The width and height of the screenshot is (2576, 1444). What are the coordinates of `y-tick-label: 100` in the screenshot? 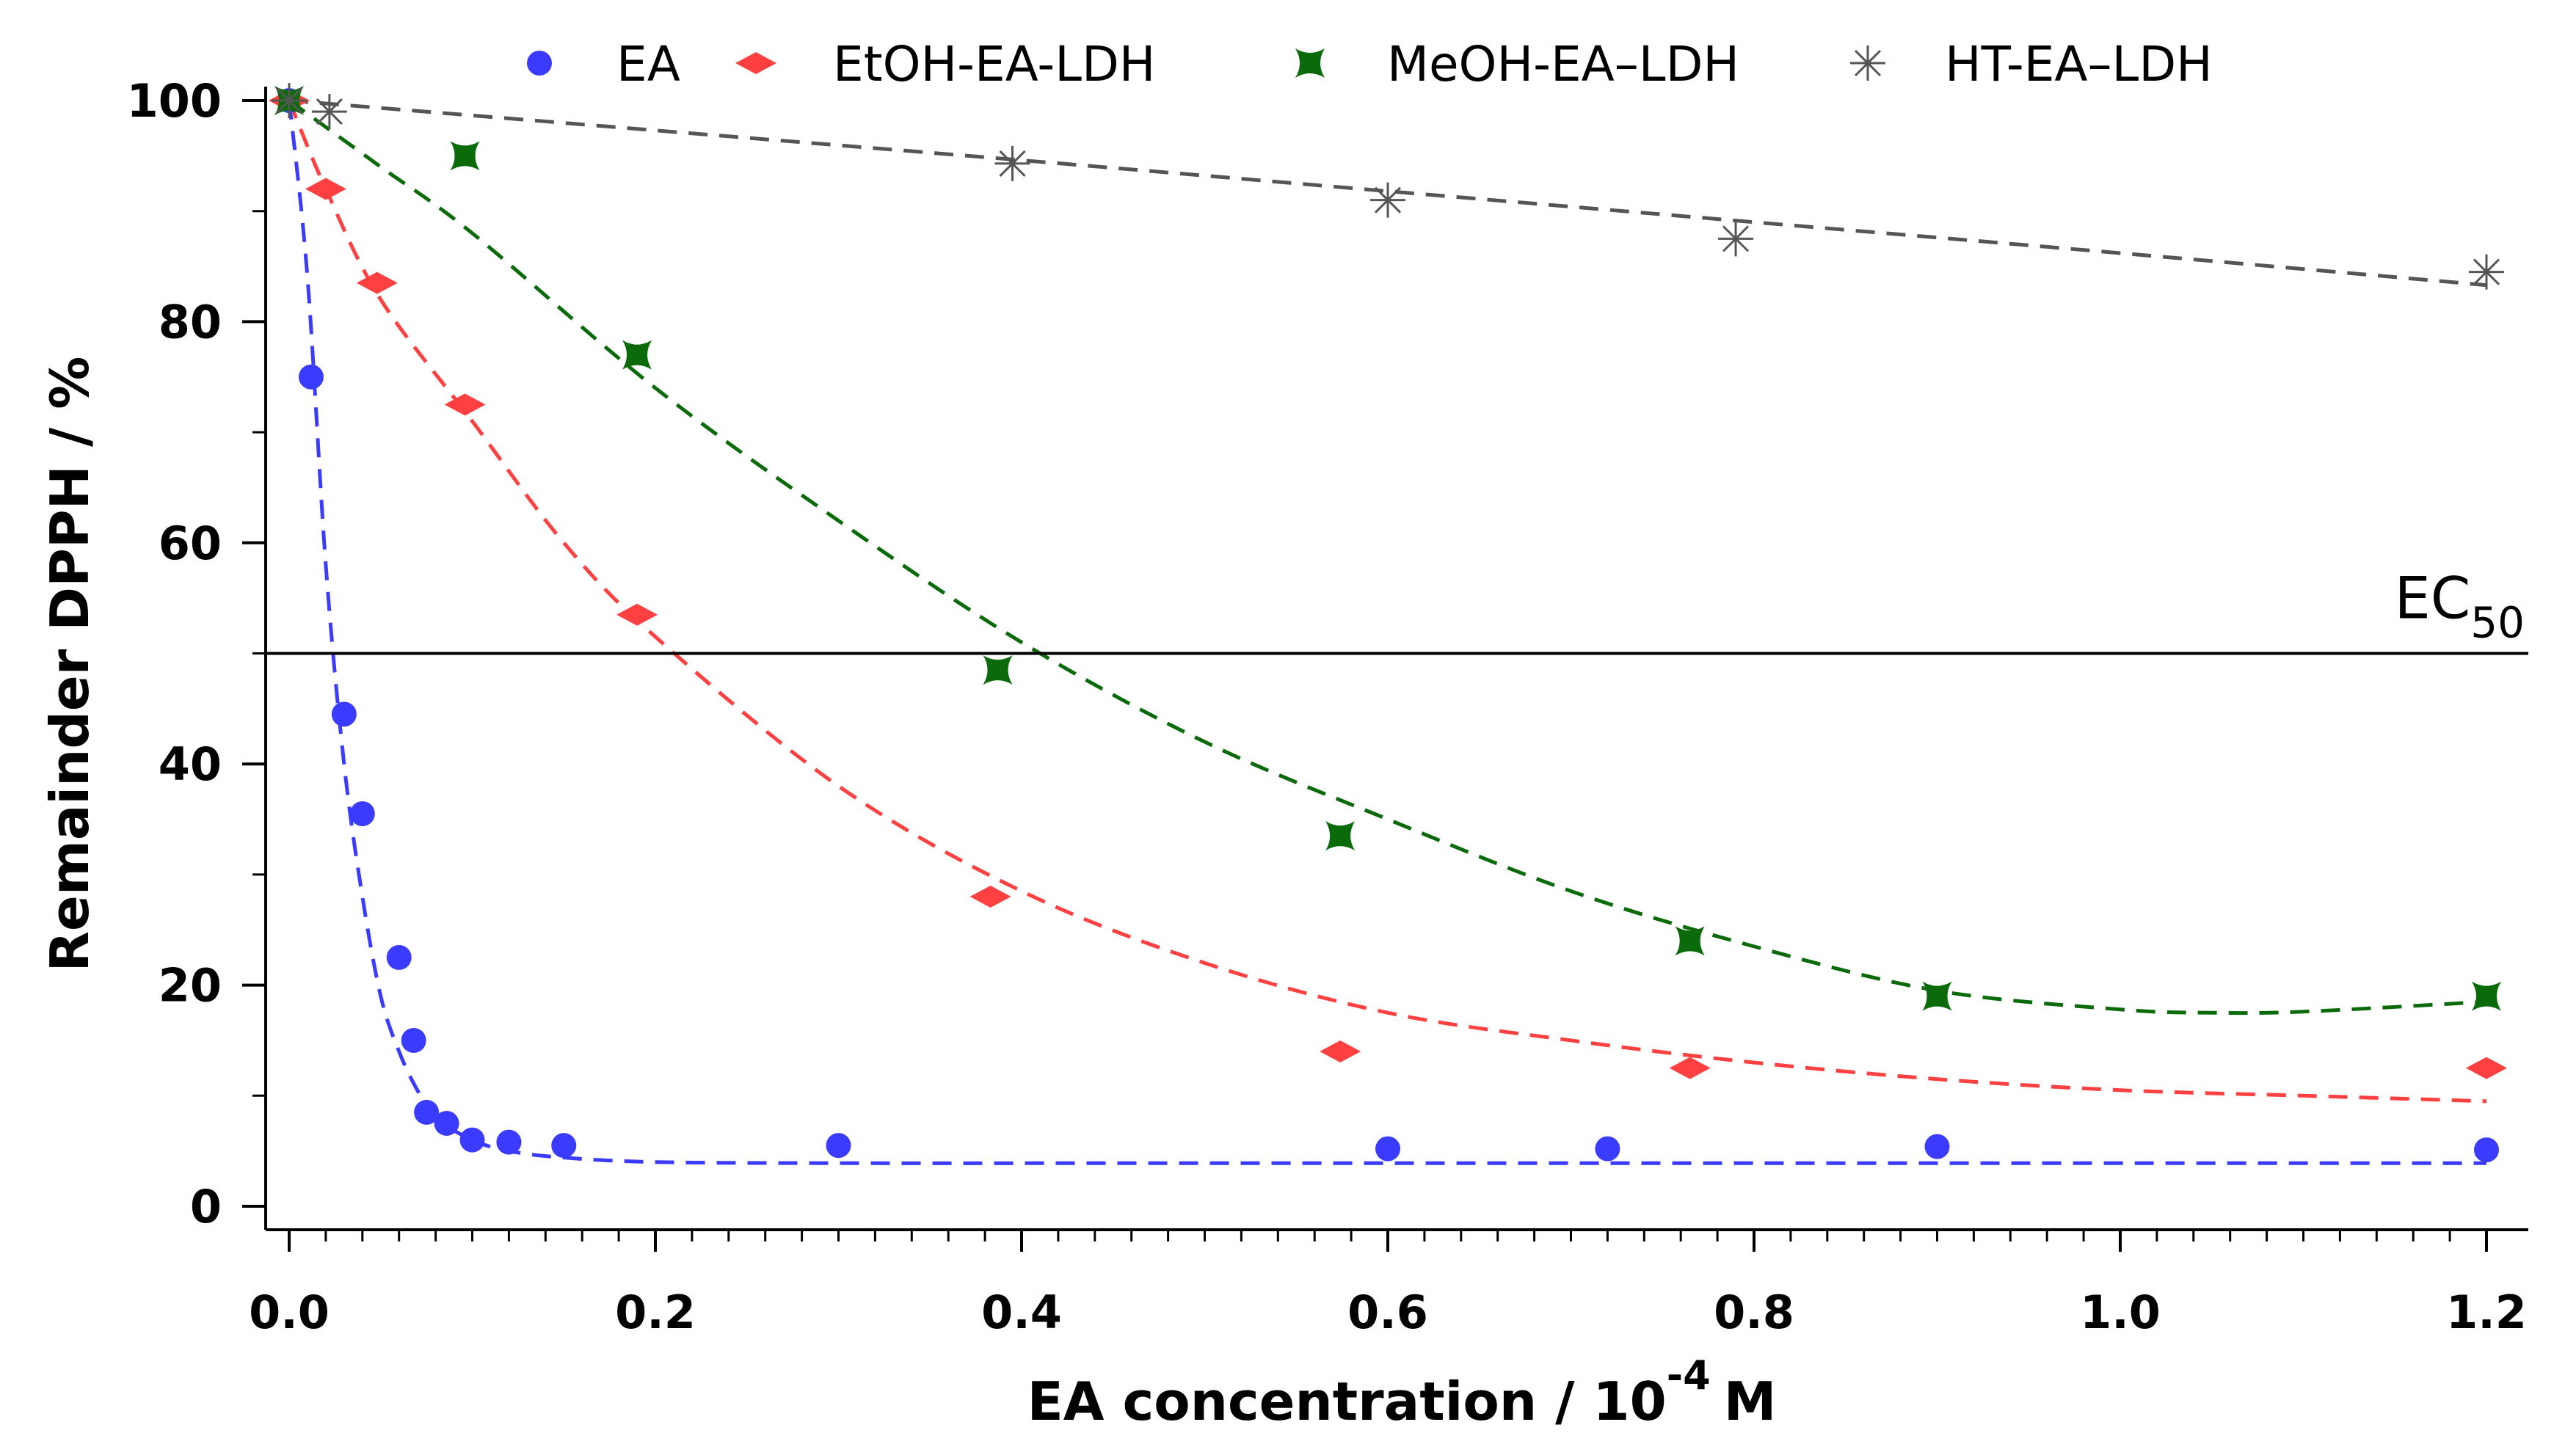 It's located at (174, 101).